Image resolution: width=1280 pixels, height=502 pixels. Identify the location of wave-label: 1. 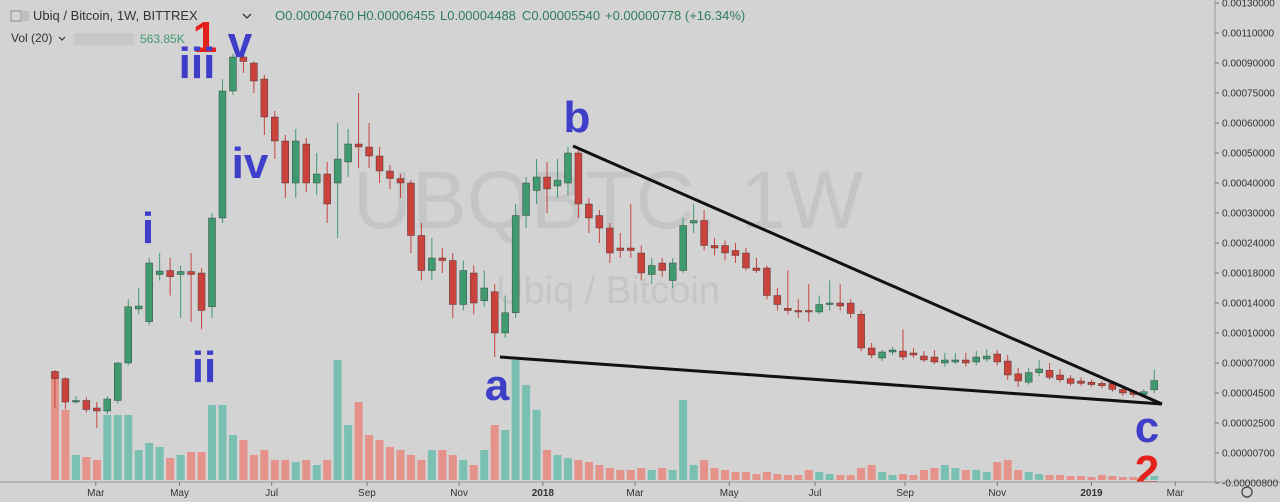
(205, 37).